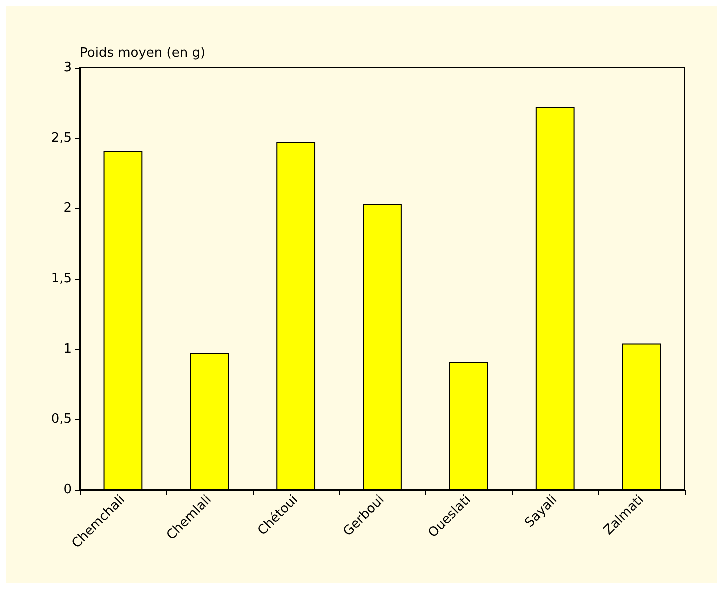 Image resolution: width=723 pixels, height=589 pixels. Describe the element at coordinates (61, 420) in the screenshot. I see `y-tick-label: 0,5` at that location.